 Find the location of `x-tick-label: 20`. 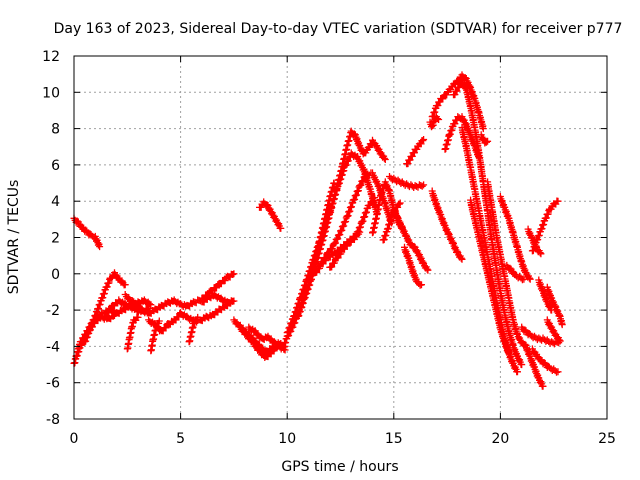

x-tick-label: 20 is located at coordinates (500, 439).